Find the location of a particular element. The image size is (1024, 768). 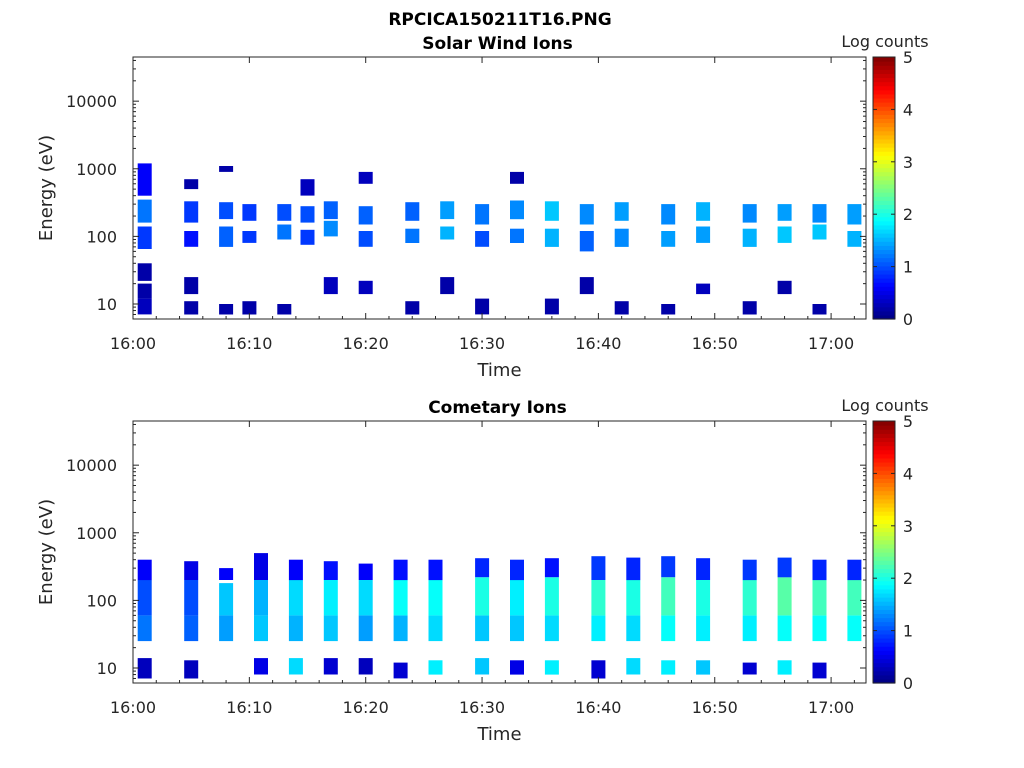

x-tick-label: 16:50 is located at coordinates (715, 707).